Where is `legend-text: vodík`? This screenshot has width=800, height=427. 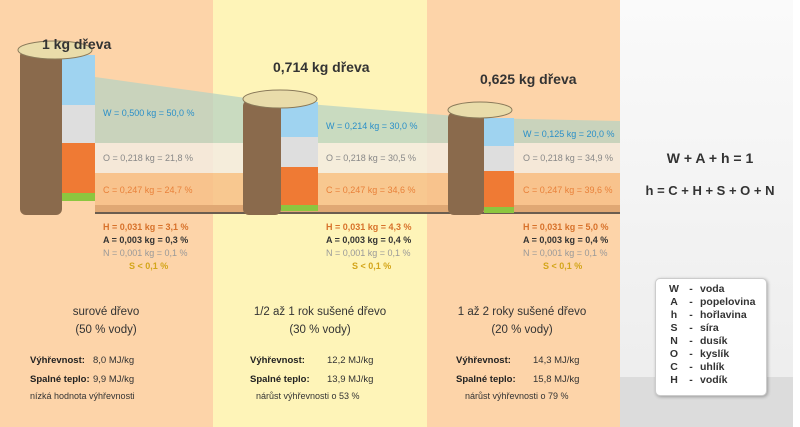 legend-text: vodík is located at coordinates (714, 380).